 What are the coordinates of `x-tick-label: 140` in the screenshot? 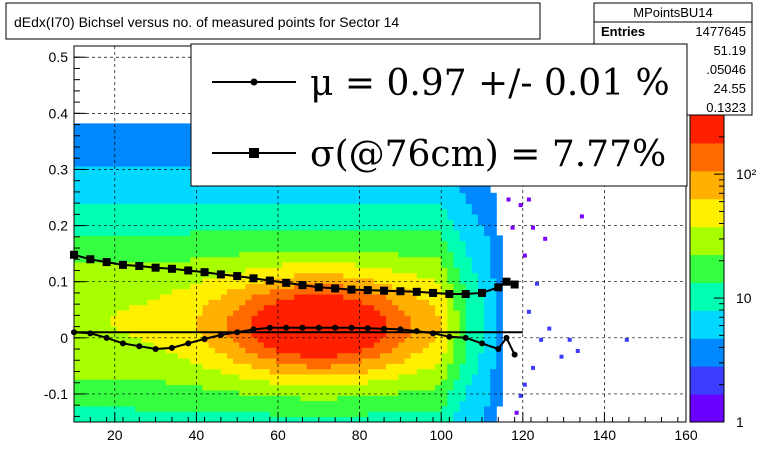 It's located at (605, 435).